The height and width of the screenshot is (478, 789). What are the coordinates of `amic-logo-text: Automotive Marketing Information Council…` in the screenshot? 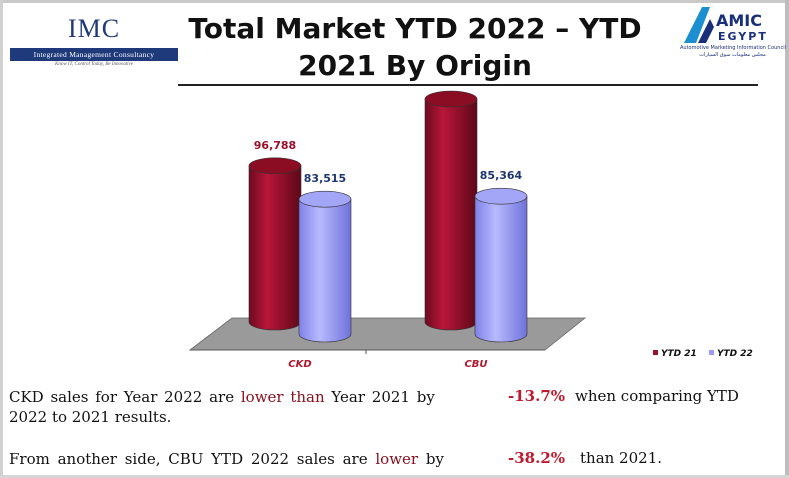 It's located at (733, 52).